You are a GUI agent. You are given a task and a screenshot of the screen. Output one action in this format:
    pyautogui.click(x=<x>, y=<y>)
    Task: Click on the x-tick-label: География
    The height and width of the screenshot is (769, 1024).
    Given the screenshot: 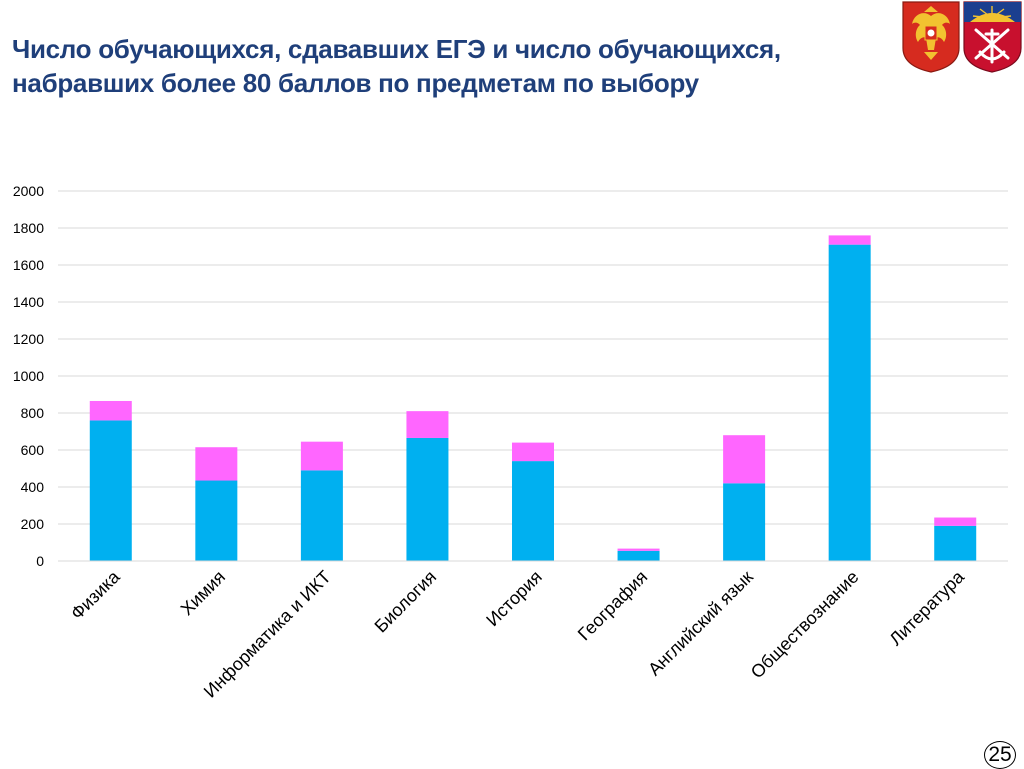 What is the action you would take?
    pyautogui.click(x=613, y=606)
    